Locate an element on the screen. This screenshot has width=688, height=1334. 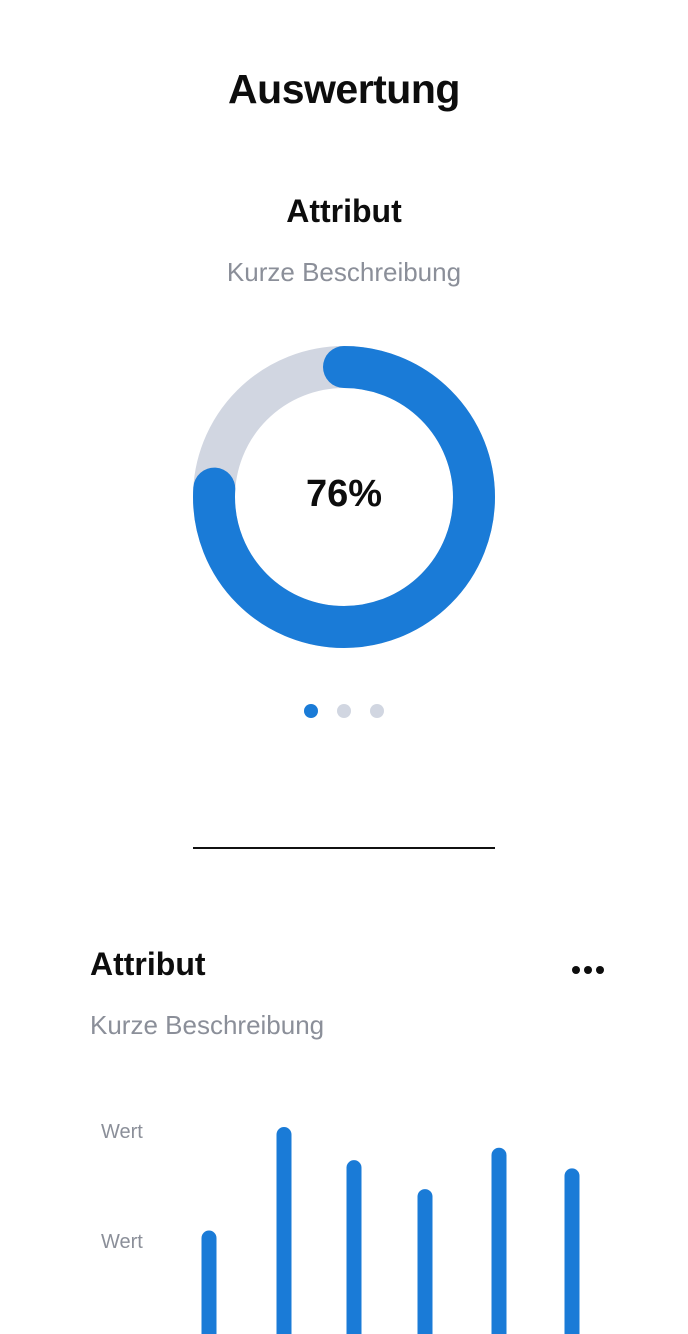
donut-progress-arc is located at coordinates (344, 497).